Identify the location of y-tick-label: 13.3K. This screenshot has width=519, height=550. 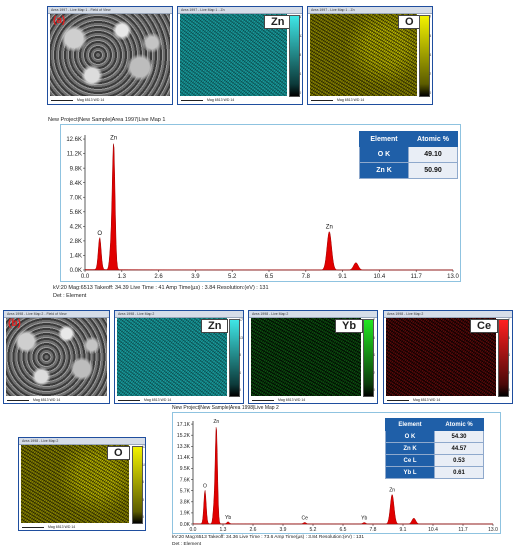
(184, 447).